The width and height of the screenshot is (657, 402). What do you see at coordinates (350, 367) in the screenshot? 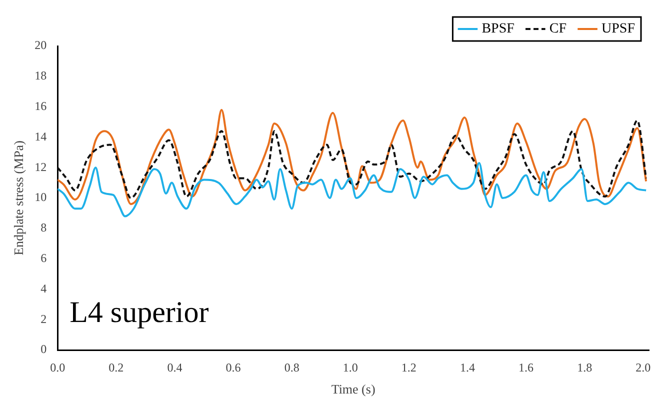
I see `x-tick-label: 1.0` at bounding box center [350, 367].